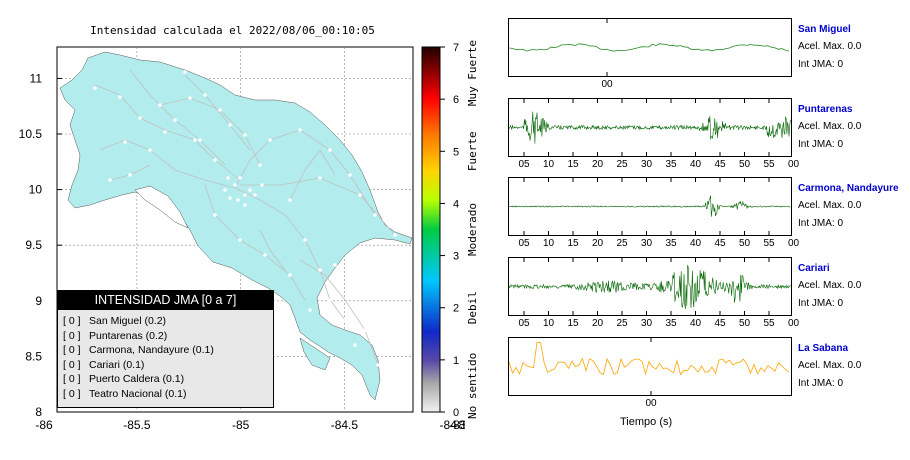 Image resolution: width=910 pixels, height=460 pixels. What do you see at coordinates (824, 29) in the screenshot?
I see `station-name: San Miguel` at bounding box center [824, 29].